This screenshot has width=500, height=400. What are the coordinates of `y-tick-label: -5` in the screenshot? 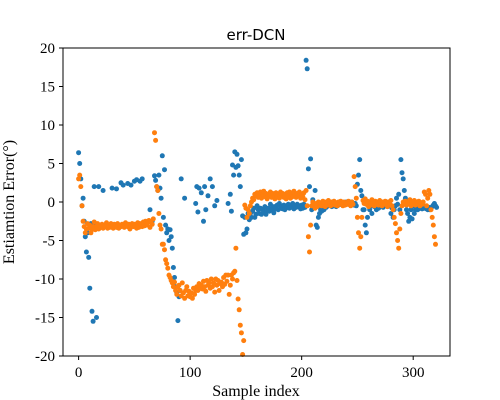 It's located at (49, 242).